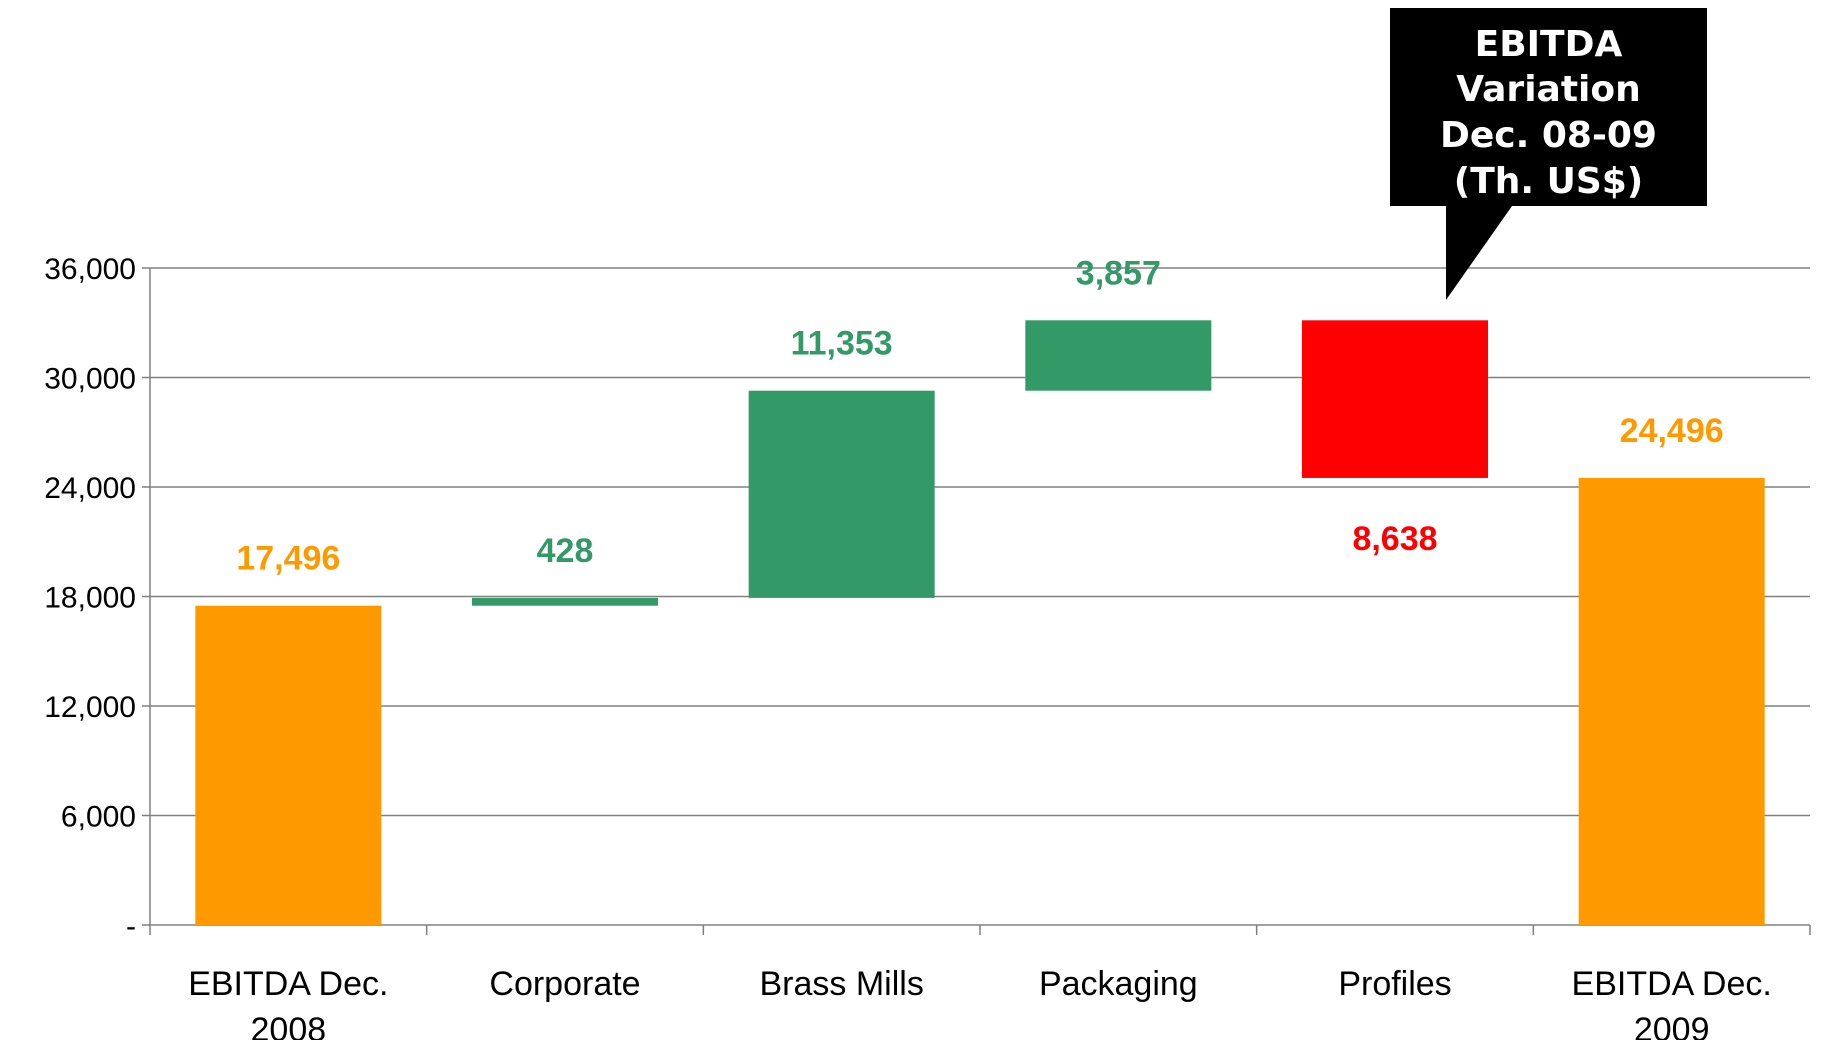 This screenshot has height=1040, width=1822. What do you see at coordinates (98, 817) in the screenshot?
I see `y-tick-label: 6,000` at bounding box center [98, 817].